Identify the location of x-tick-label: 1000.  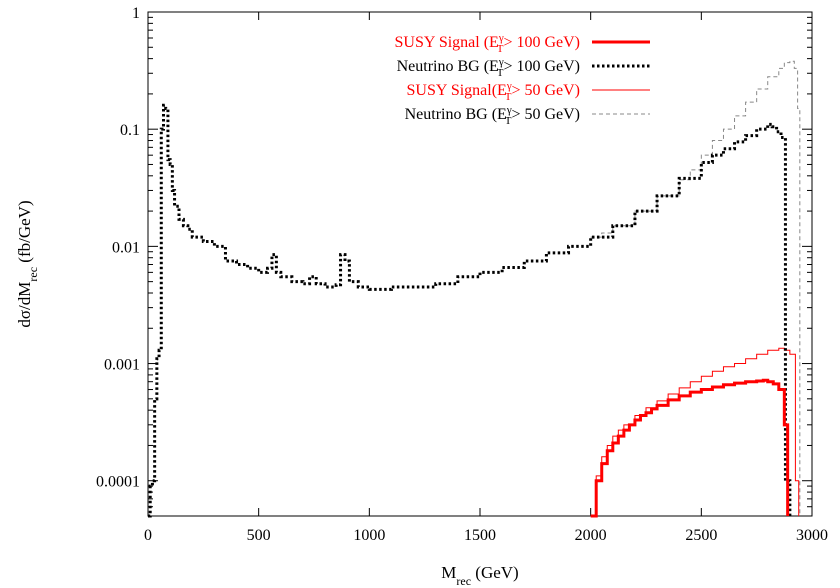
(369, 535).